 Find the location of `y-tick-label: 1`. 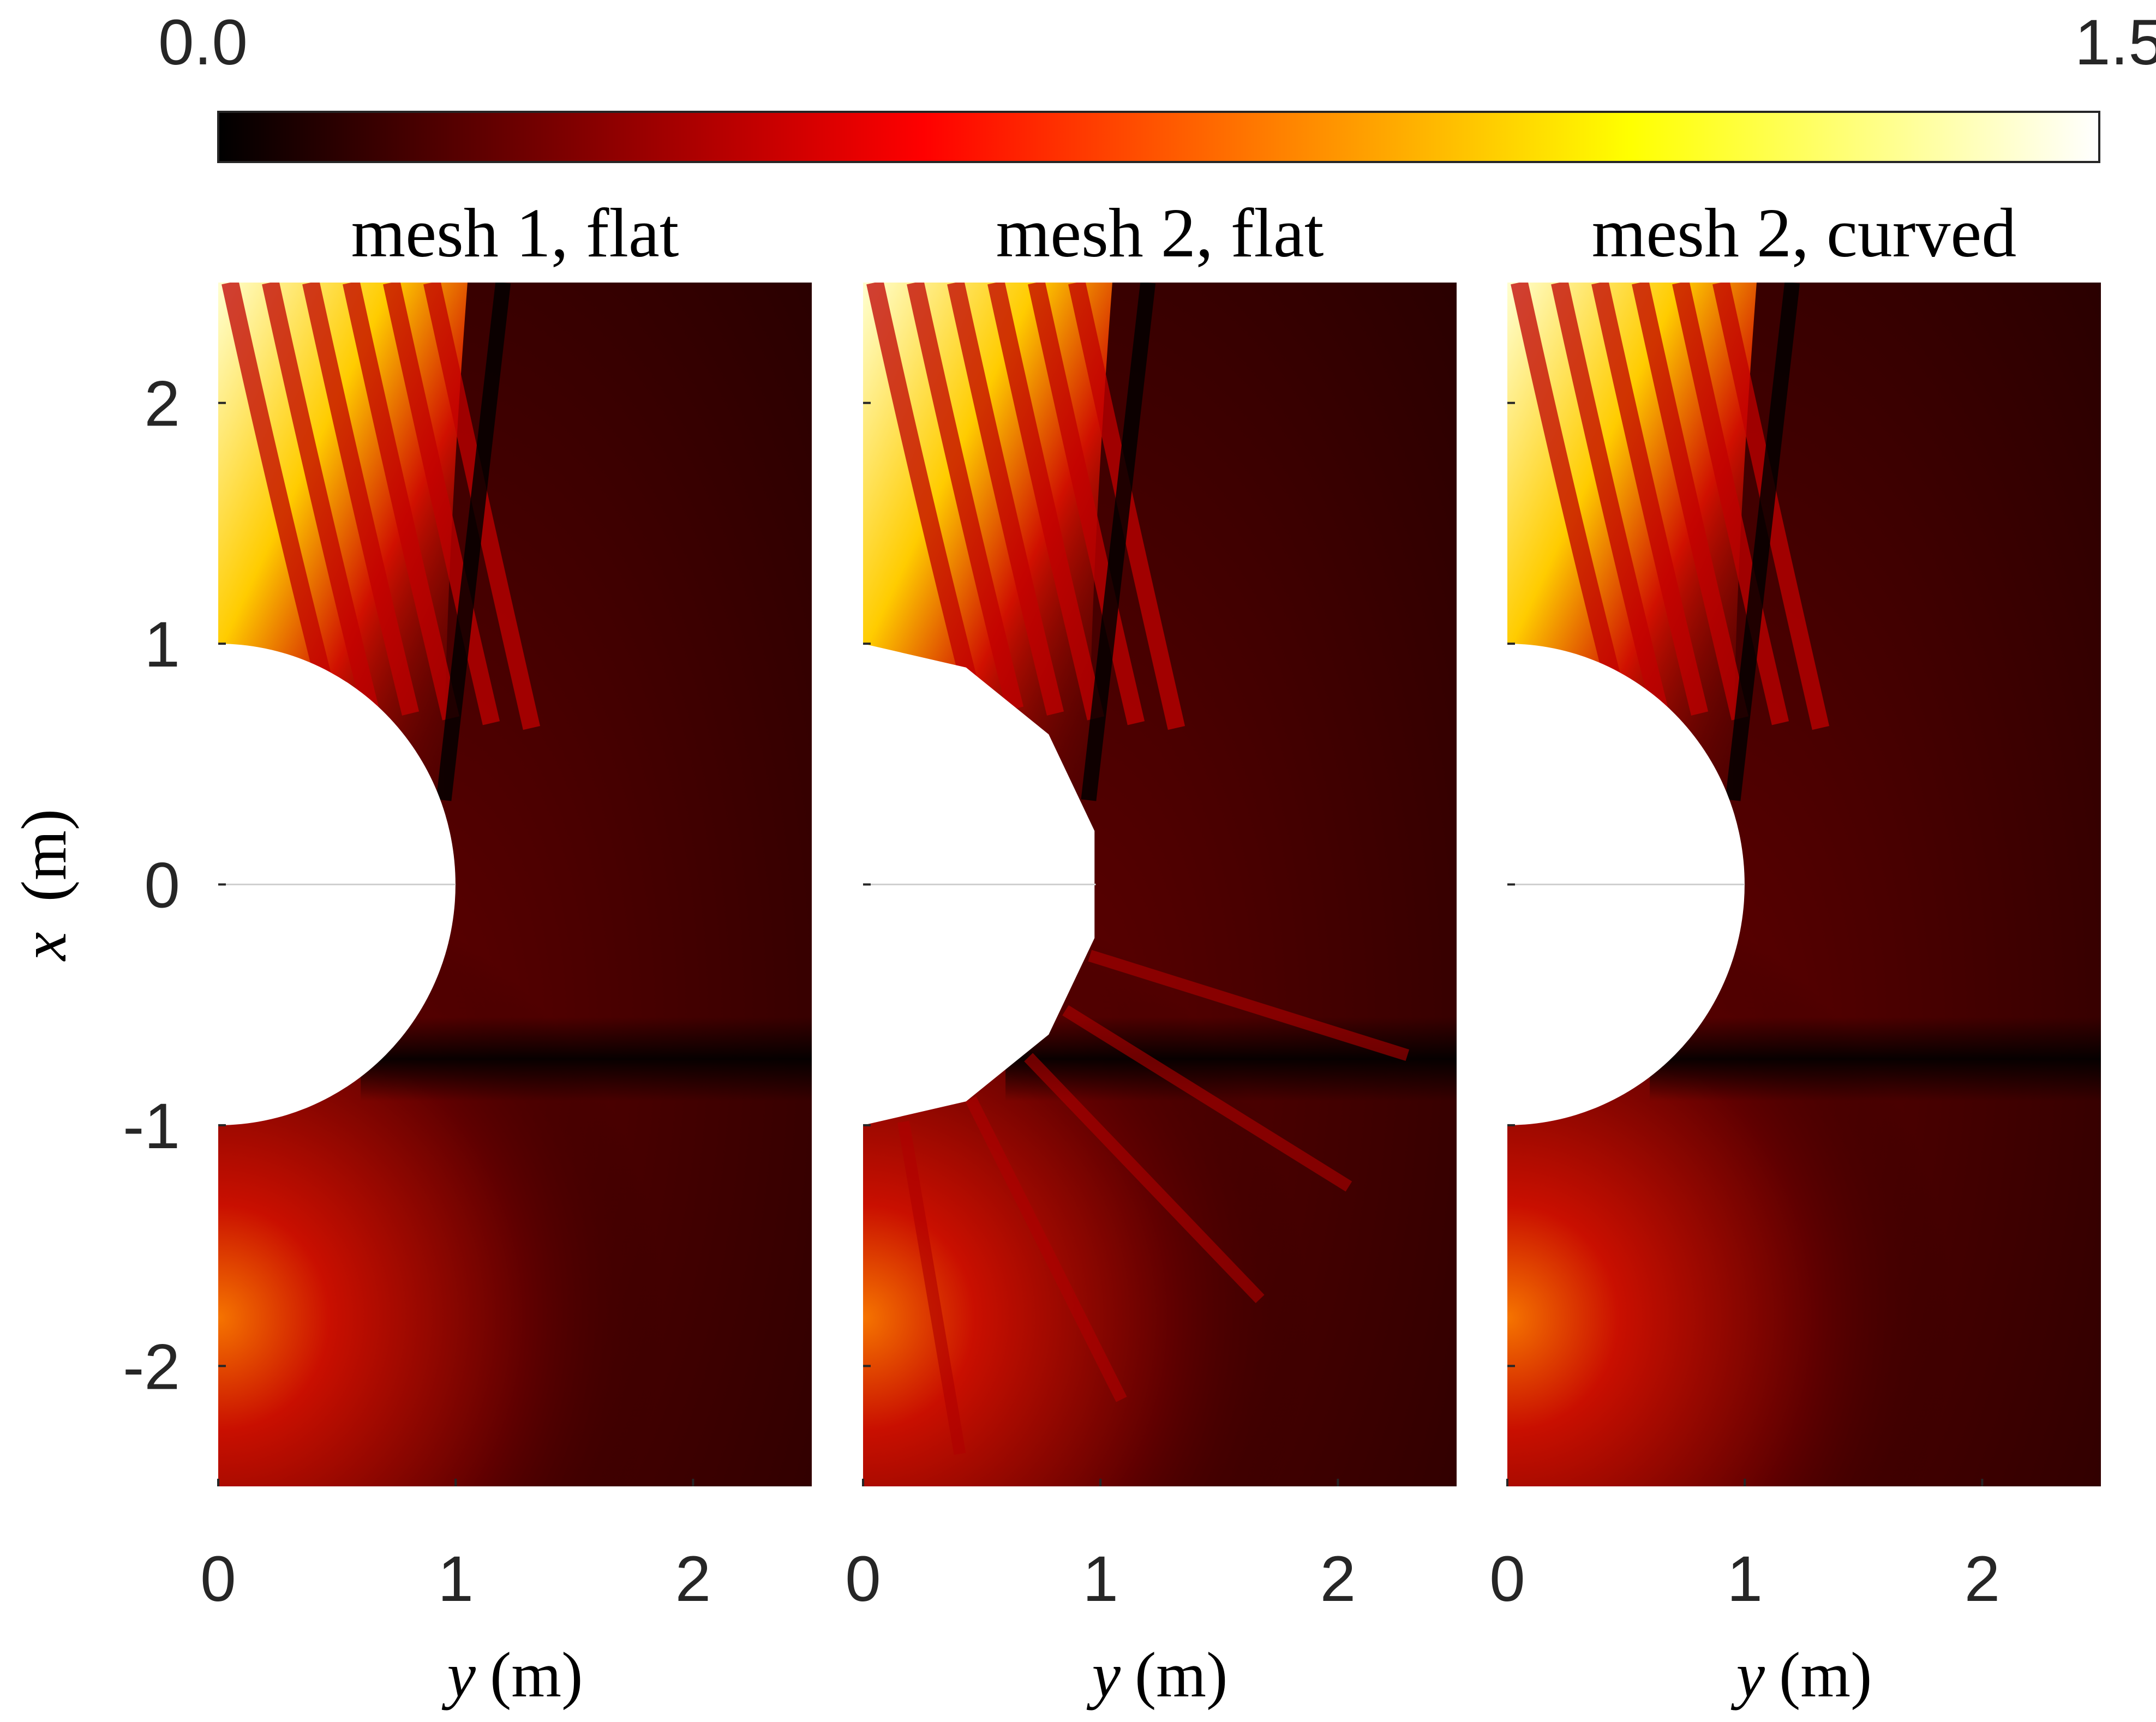

y-tick-label: 1 is located at coordinates (162, 645).